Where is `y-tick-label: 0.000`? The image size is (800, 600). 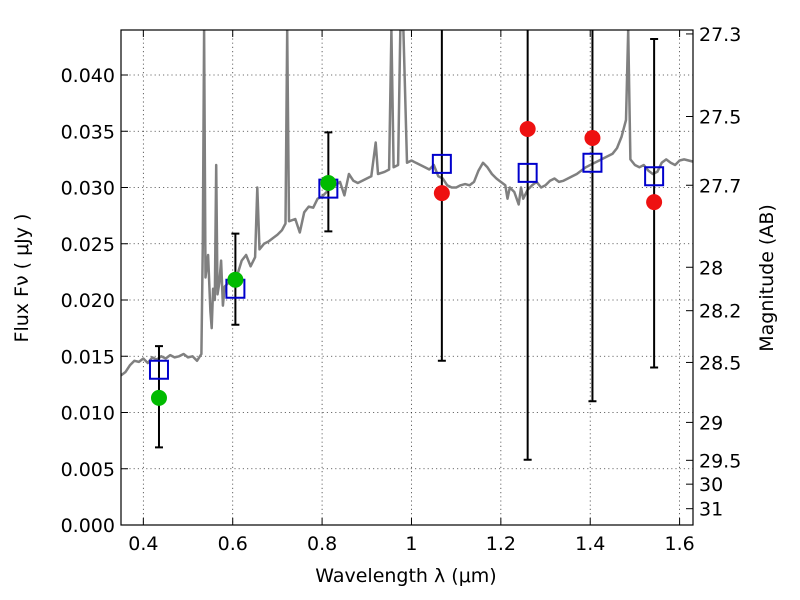
y-tick-label: 0.000 is located at coordinates (88, 526).